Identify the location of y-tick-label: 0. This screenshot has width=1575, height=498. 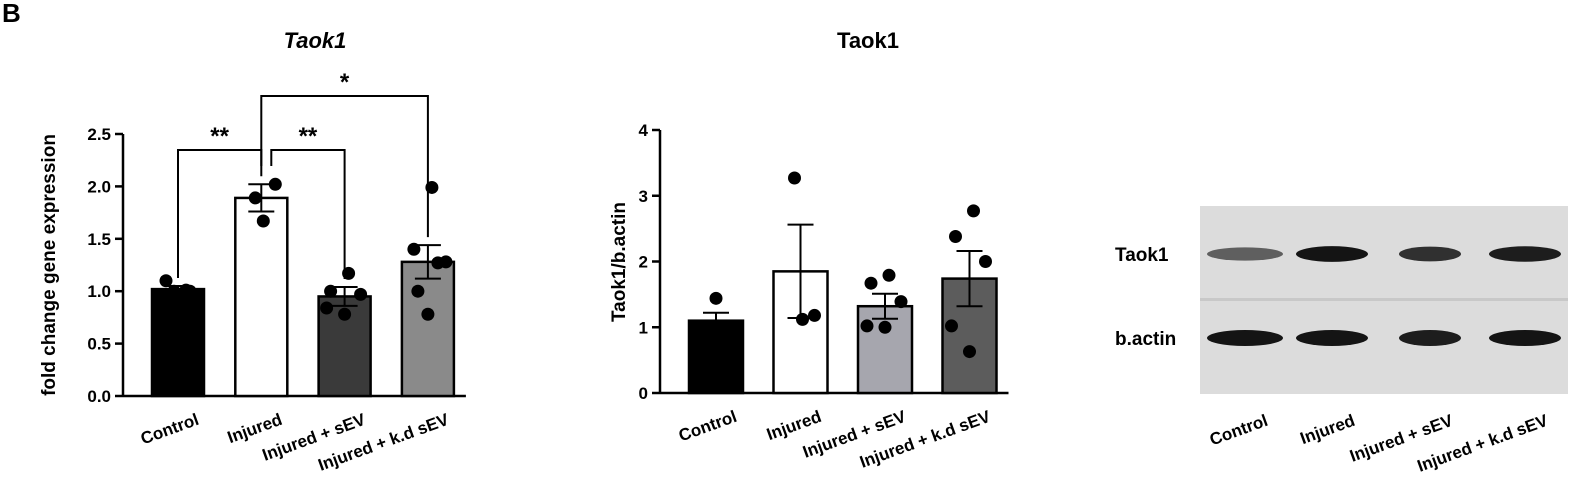
(643, 393).